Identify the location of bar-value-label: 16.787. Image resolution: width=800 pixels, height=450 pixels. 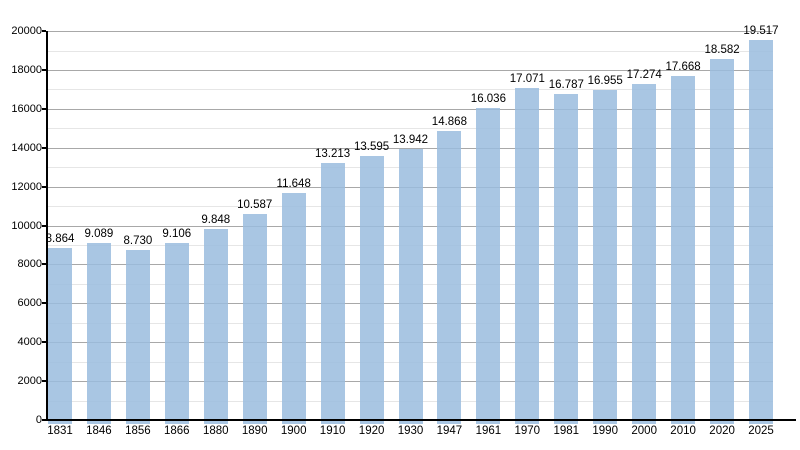
(566, 84).